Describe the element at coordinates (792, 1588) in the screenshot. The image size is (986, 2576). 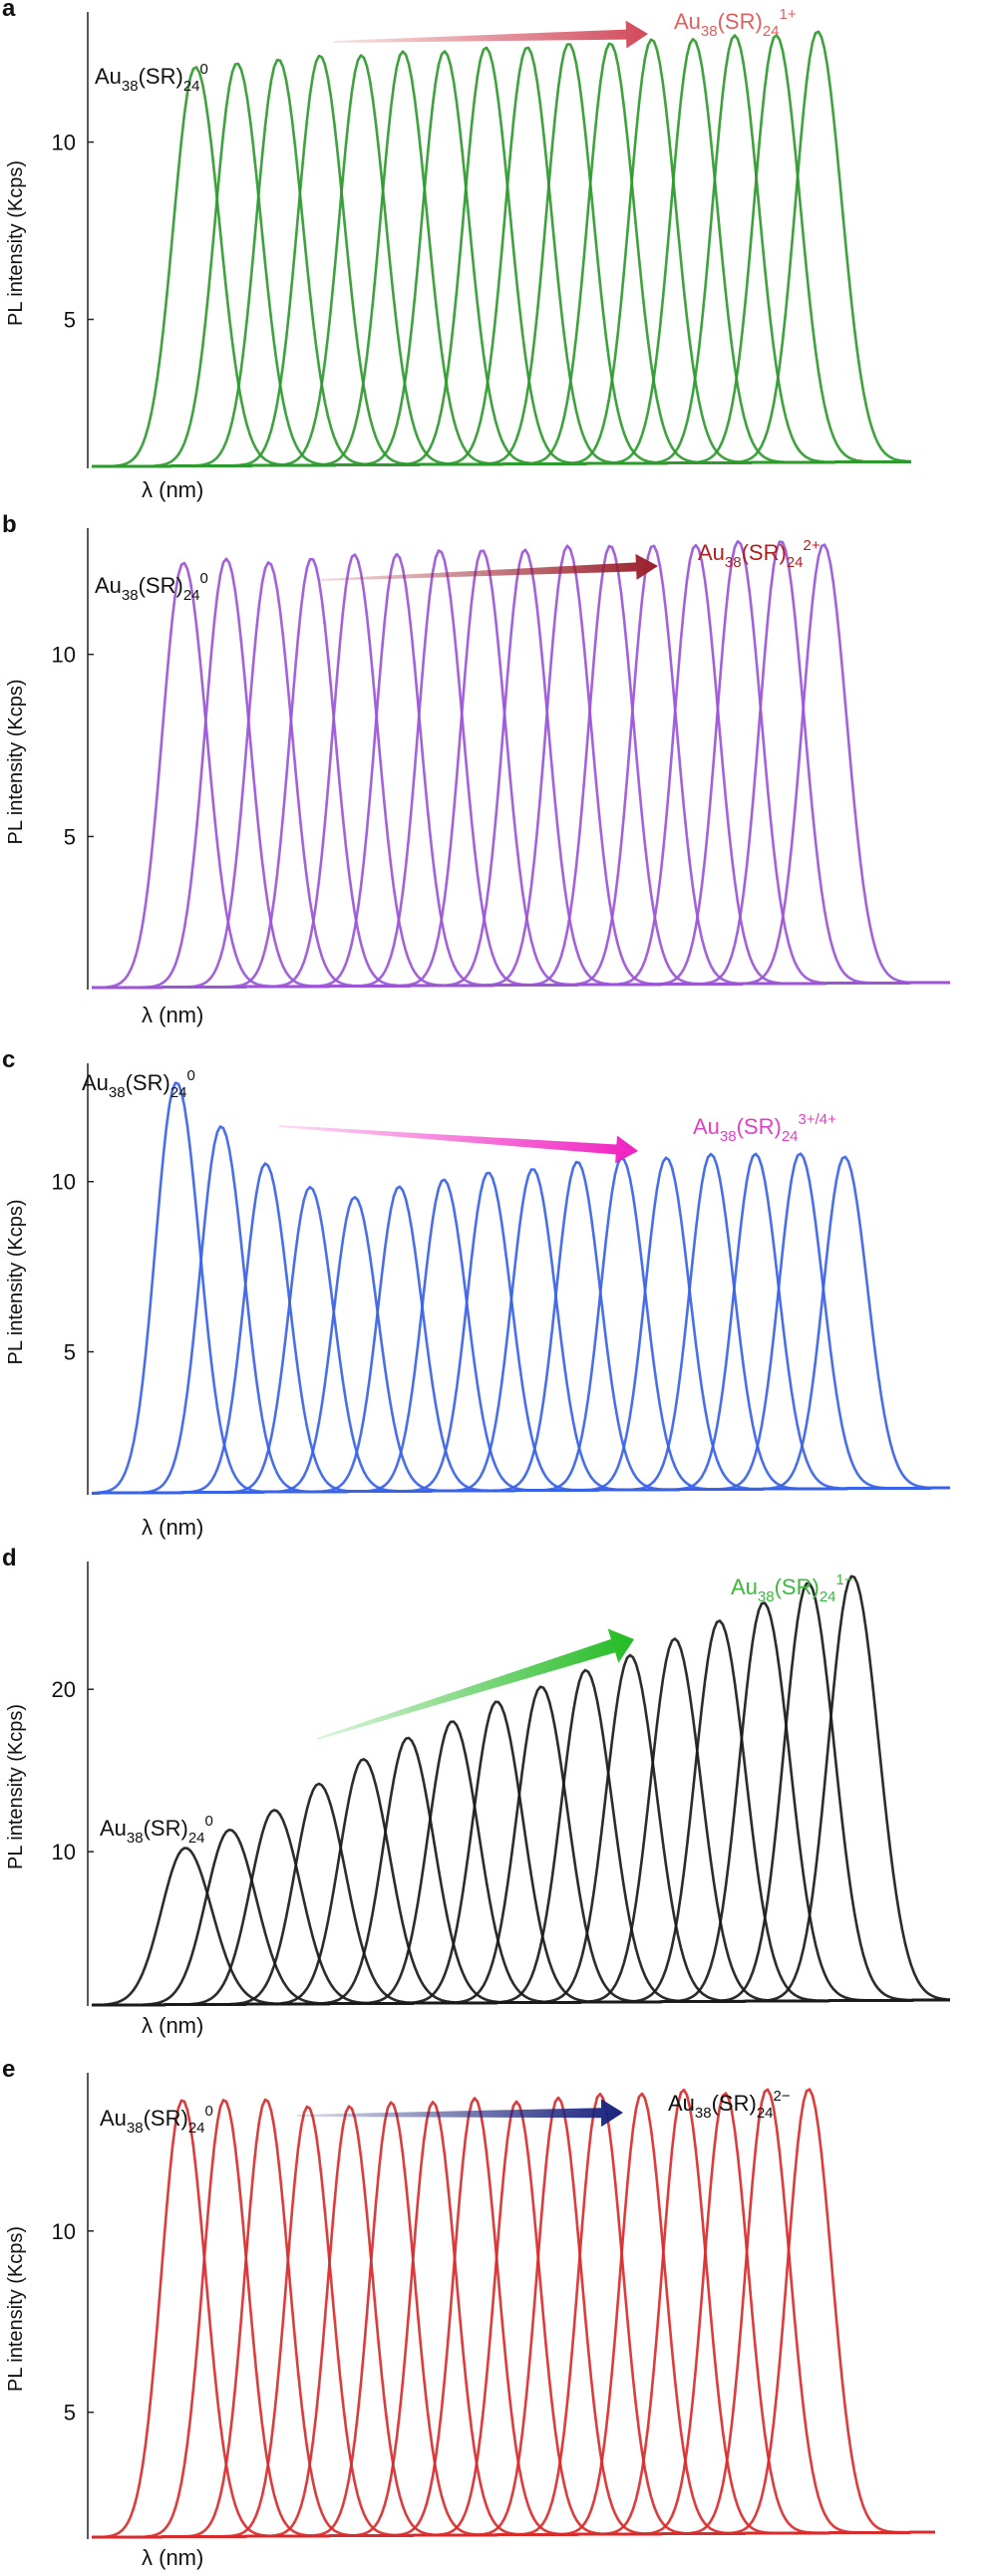
I see `end-species-label: Au38(SR)241−` at that location.